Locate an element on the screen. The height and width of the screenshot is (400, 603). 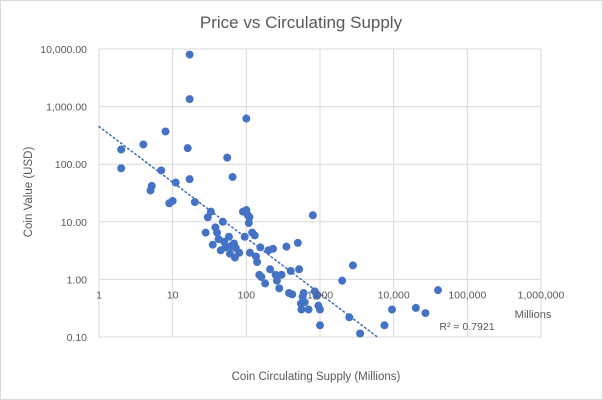
x-tick-label: 100 is located at coordinates (247, 295).